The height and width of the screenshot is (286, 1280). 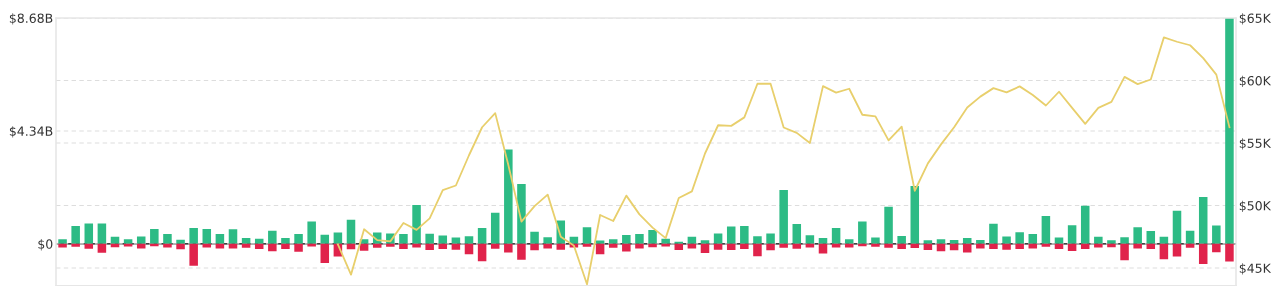 What do you see at coordinates (1255, 81) in the screenshot?
I see `y2-tick-label: $60K` at bounding box center [1255, 81].